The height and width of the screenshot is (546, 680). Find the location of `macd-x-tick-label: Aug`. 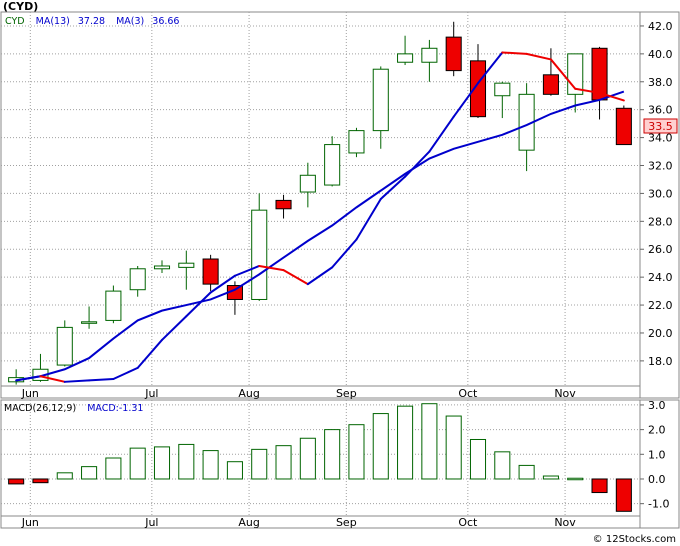

macd-x-tick-label: Aug is located at coordinates (248, 522).